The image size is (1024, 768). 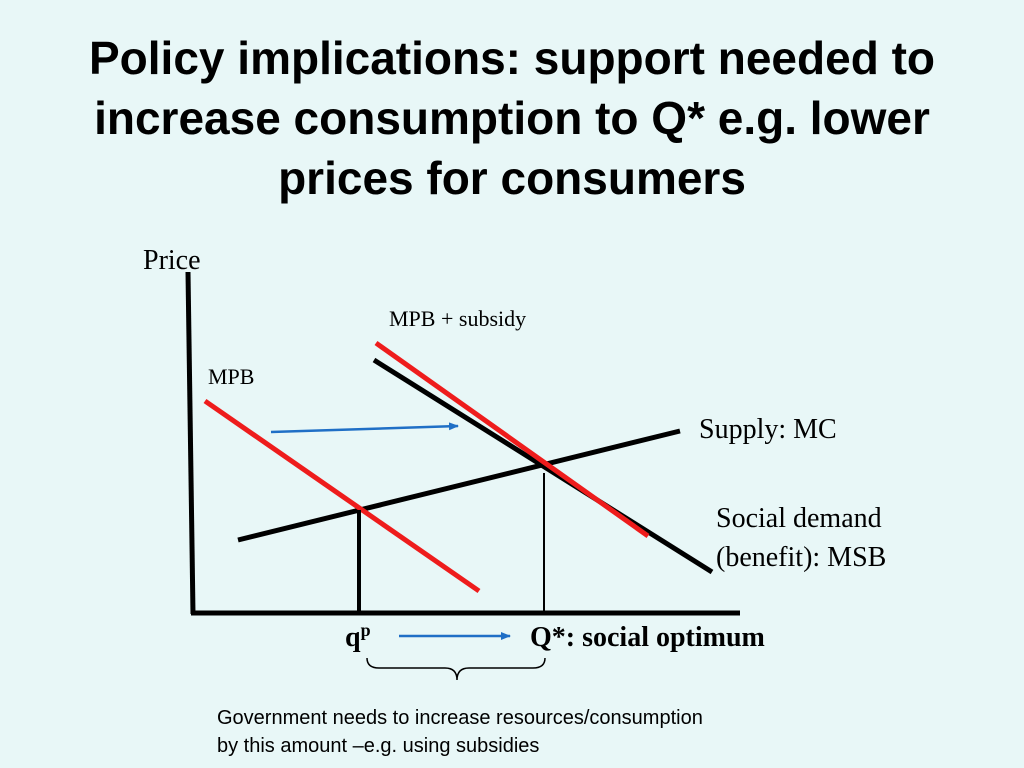 I want to click on y-axis, so click(x=190, y=443).